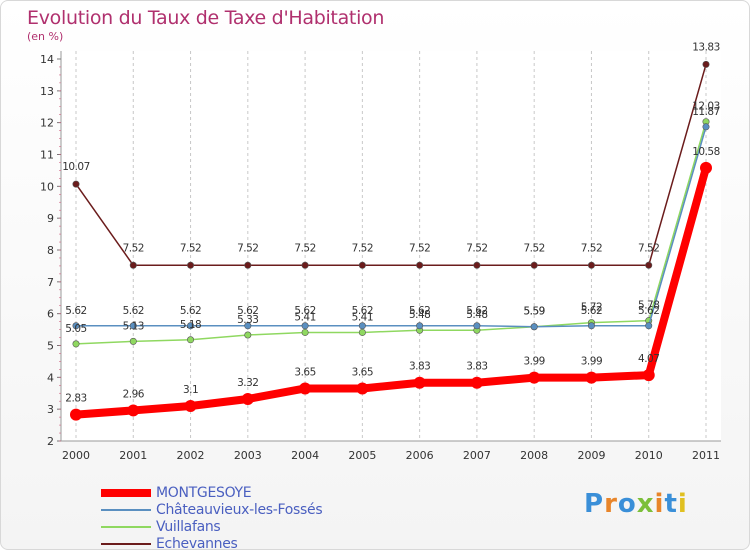 The width and height of the screenshot is (750, 550). What do you see at coordinates (133, 326) in the screenshot?
I see `data-label: 5.13` at bounding box center [133, 326].